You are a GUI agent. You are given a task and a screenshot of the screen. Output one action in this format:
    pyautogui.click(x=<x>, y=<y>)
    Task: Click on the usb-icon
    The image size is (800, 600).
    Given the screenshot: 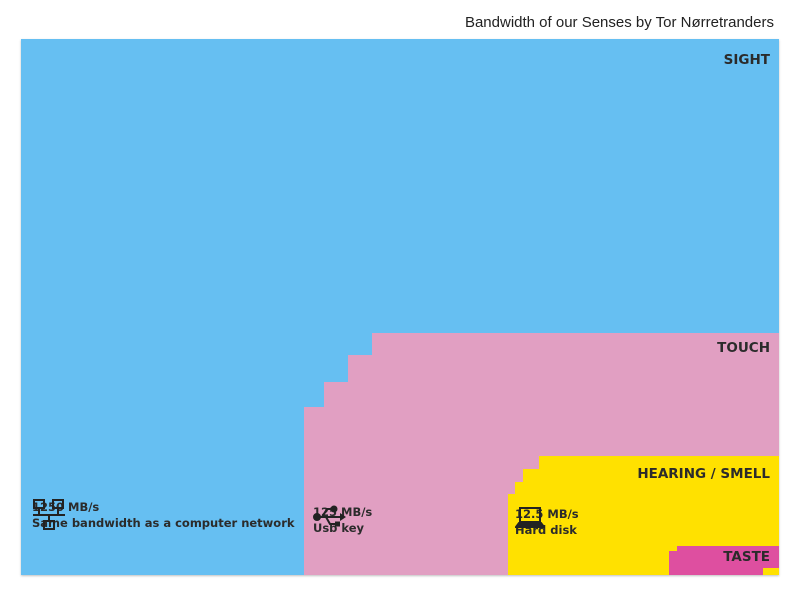 What is the action you would take?
    pyautogui.click(x=329, y=516)
    